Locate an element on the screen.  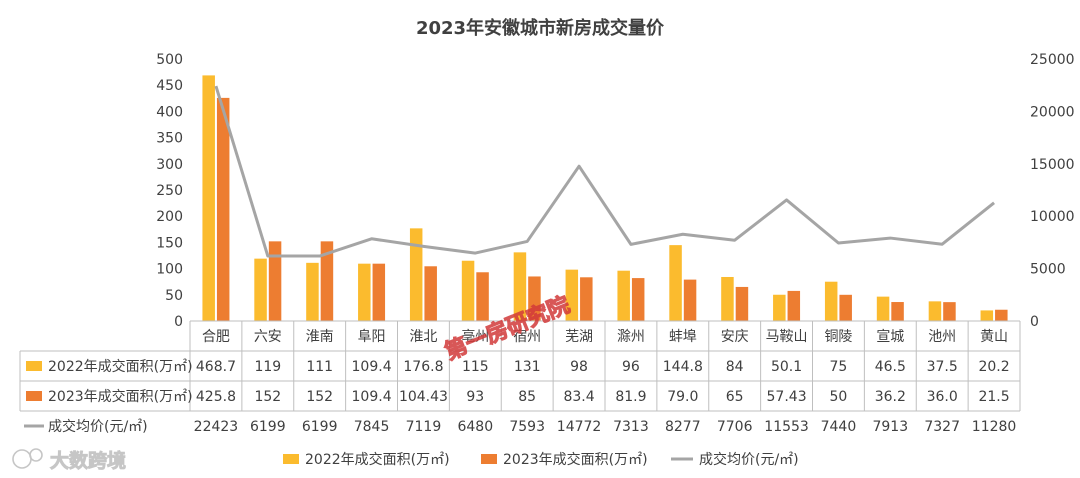
table-series-name: 2023年成交面积(万㎡) is located at coordinates (120, 396).